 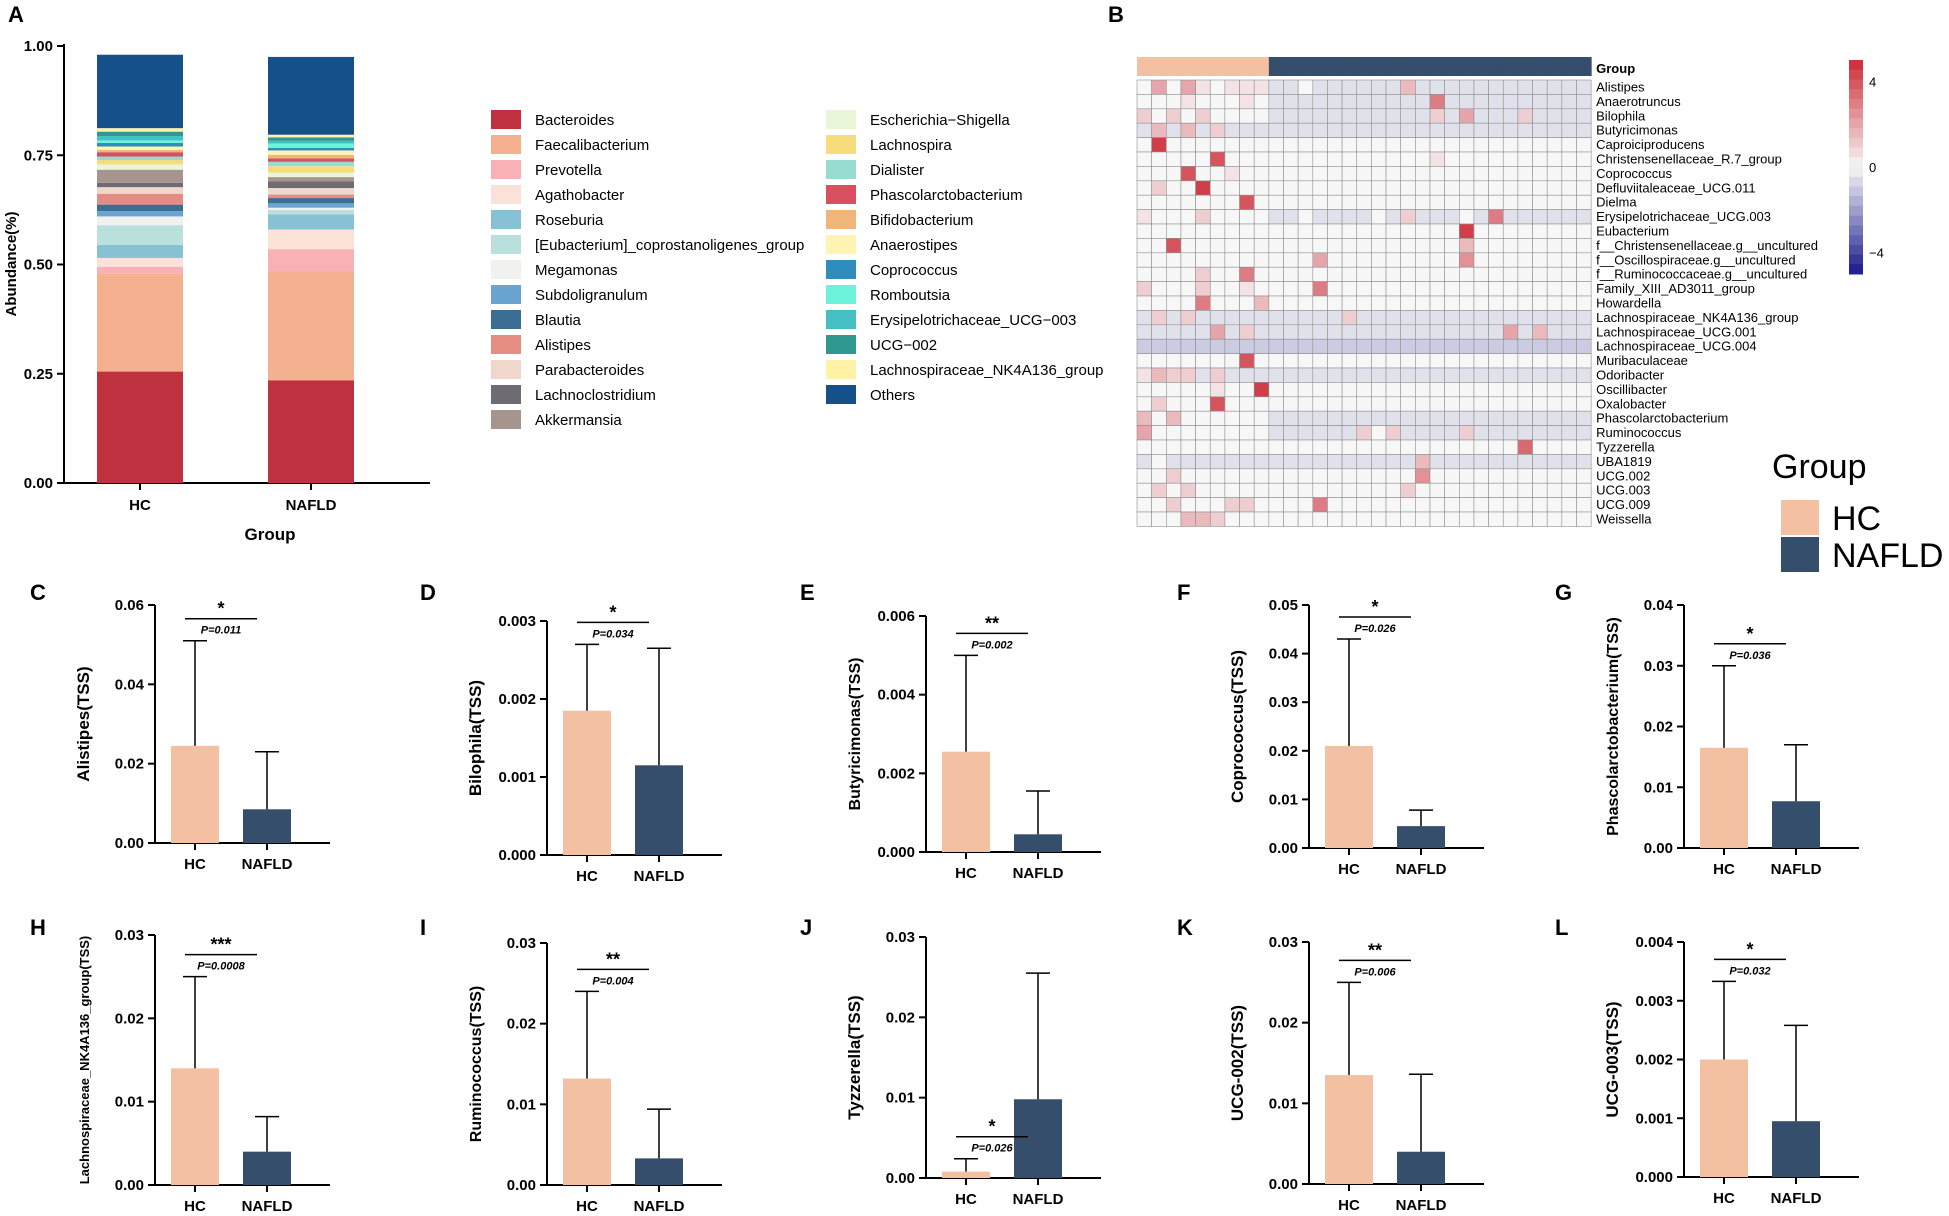 What do you see at coordinates (855, 734) in the screenshot?
I see `y-axis-title: Butyricimonas(TSS)` at bounding box center [855, 734].